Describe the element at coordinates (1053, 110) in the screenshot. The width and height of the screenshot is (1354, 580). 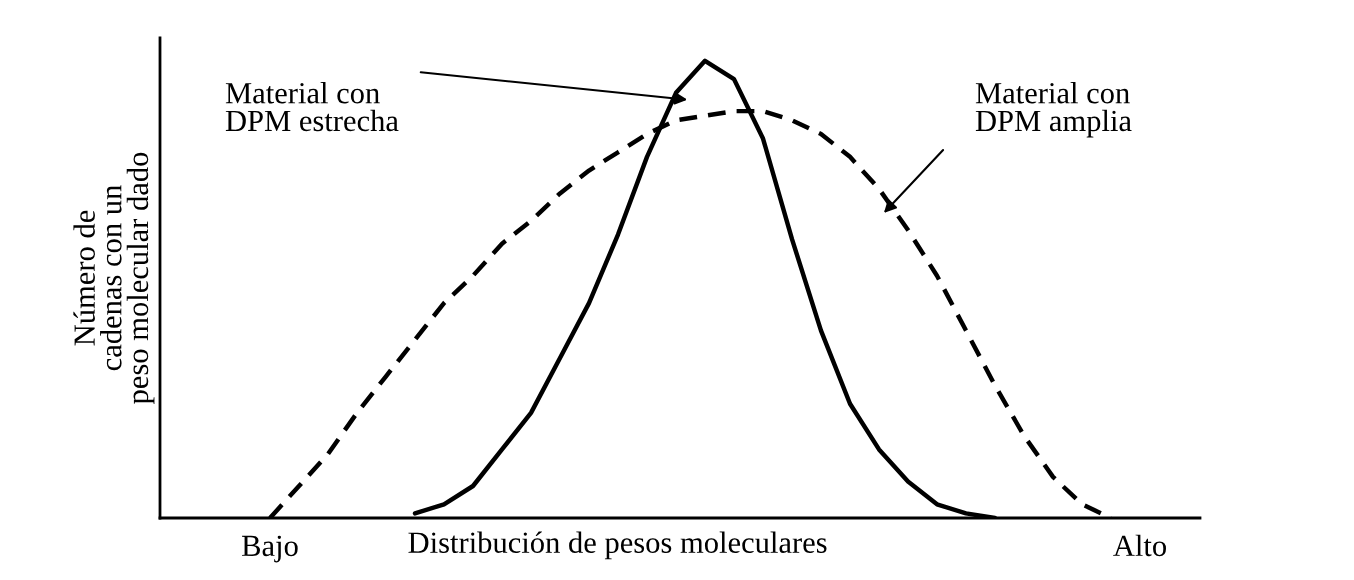
I see `annotation: Material con DPM amplia` at that location.